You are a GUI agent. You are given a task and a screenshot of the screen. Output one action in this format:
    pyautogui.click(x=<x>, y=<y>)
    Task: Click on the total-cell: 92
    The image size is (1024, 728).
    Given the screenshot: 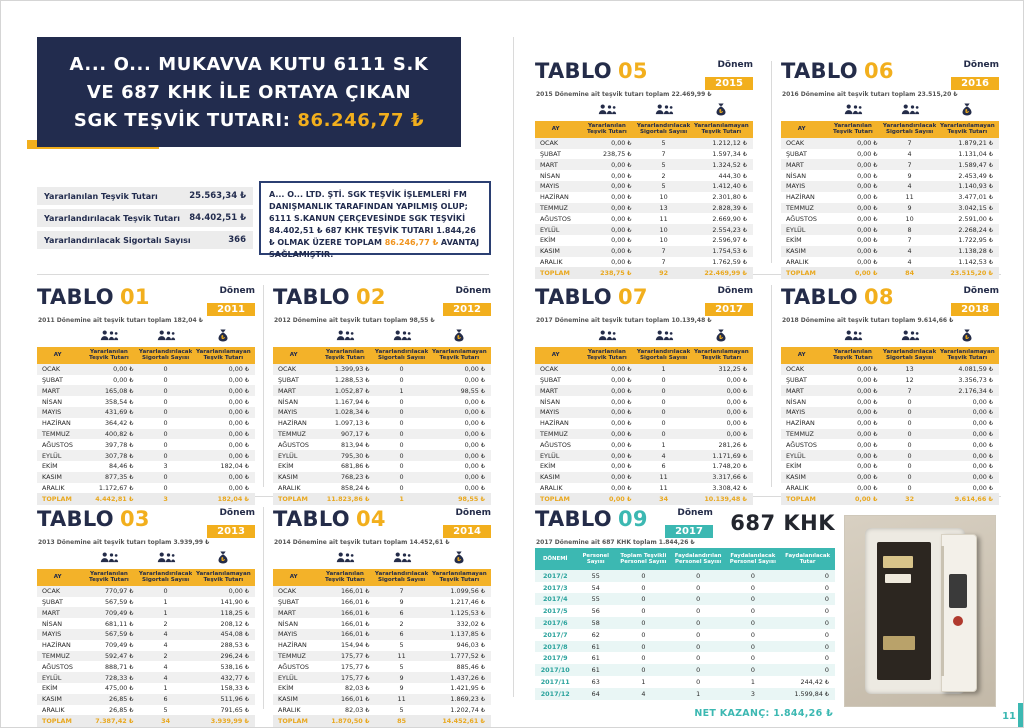 What is the action you would take?
    pyautogui.click(x=663, y=273)
    